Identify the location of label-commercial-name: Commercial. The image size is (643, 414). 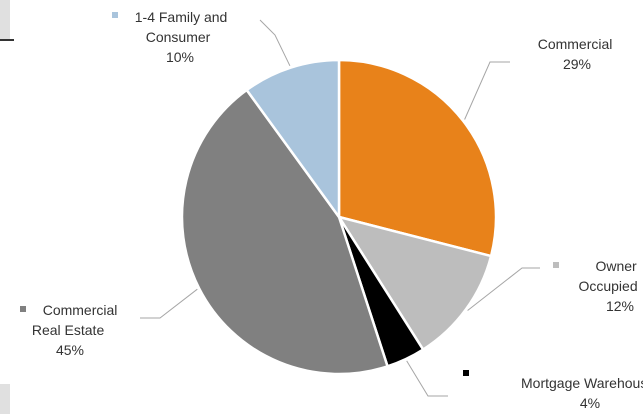
(575, 44).